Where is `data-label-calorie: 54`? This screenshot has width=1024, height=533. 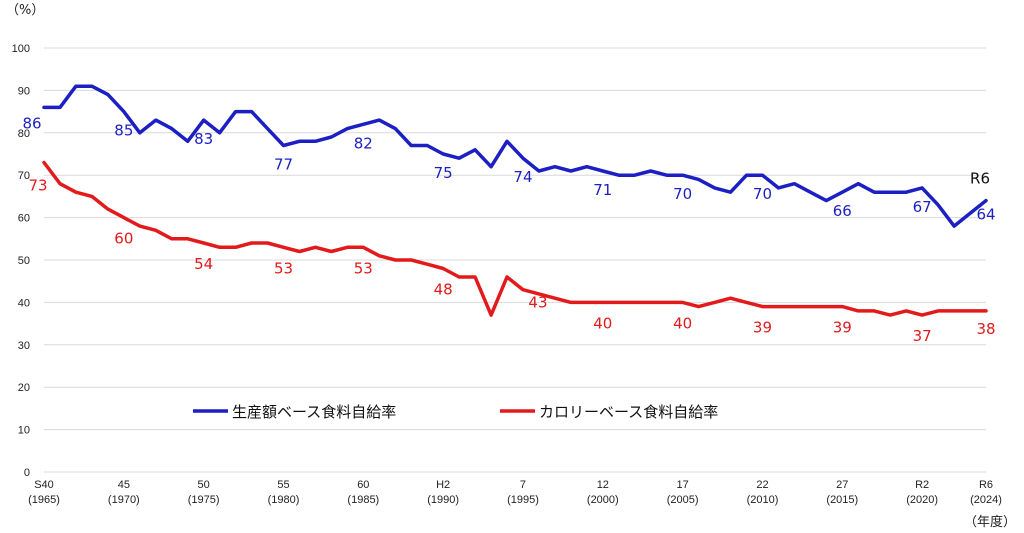
data-label-calorie: 54 is located at coordinates (203, 264).